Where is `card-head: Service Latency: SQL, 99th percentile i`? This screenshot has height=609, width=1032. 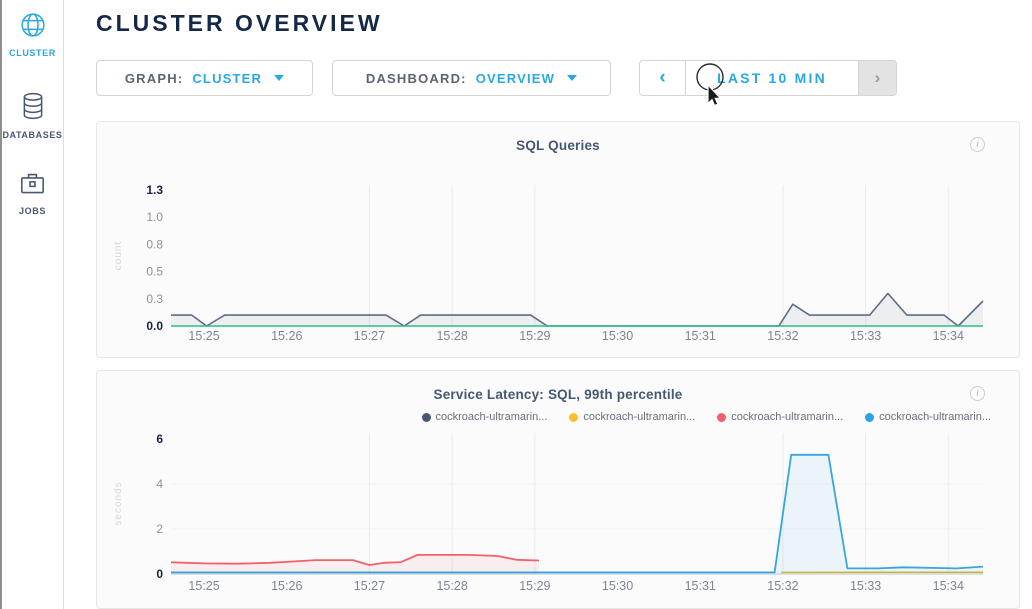
card-head: Service Latency: SQL, 99th percentile i is located at coordinates (558, 397).